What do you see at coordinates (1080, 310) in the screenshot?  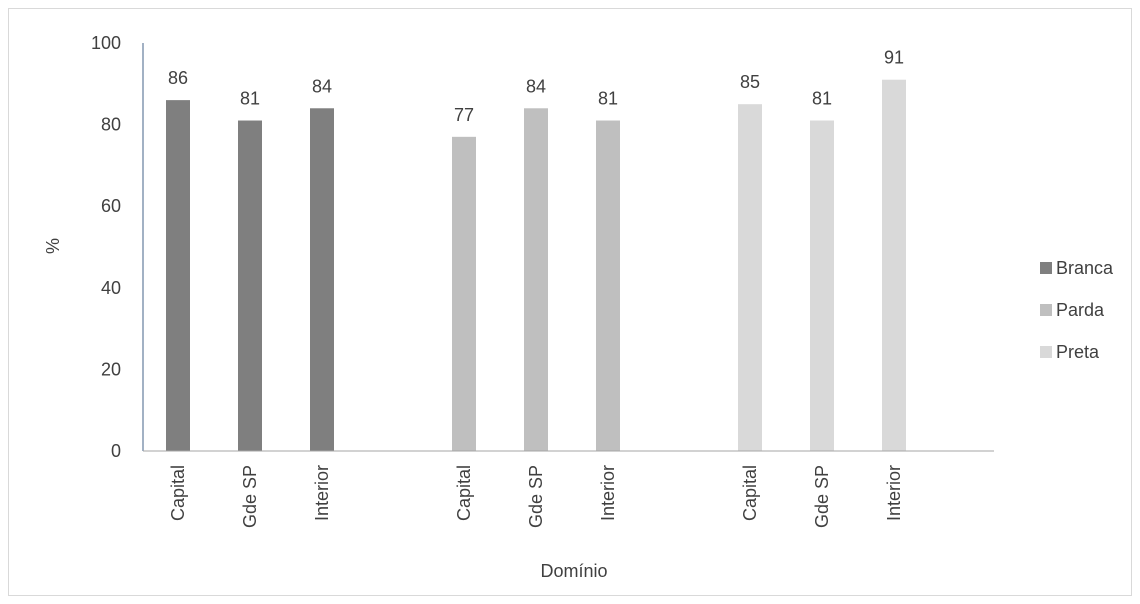 I see `legend-label: Parda` at bounding box center [1080, 310].